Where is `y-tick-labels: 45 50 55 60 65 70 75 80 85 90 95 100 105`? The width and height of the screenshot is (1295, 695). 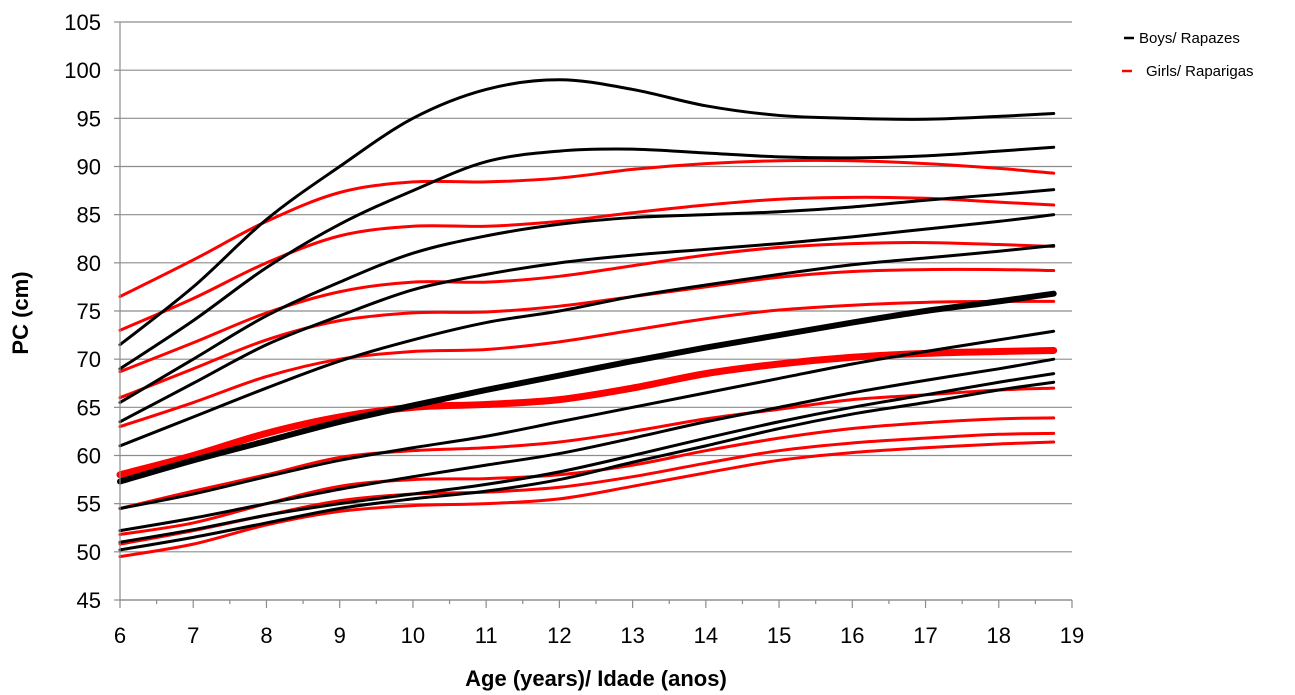
y-tick-labels: 45 50 55 60 65 70 75 80 85 90 95 100 105 is located at coordinates (82, 311).